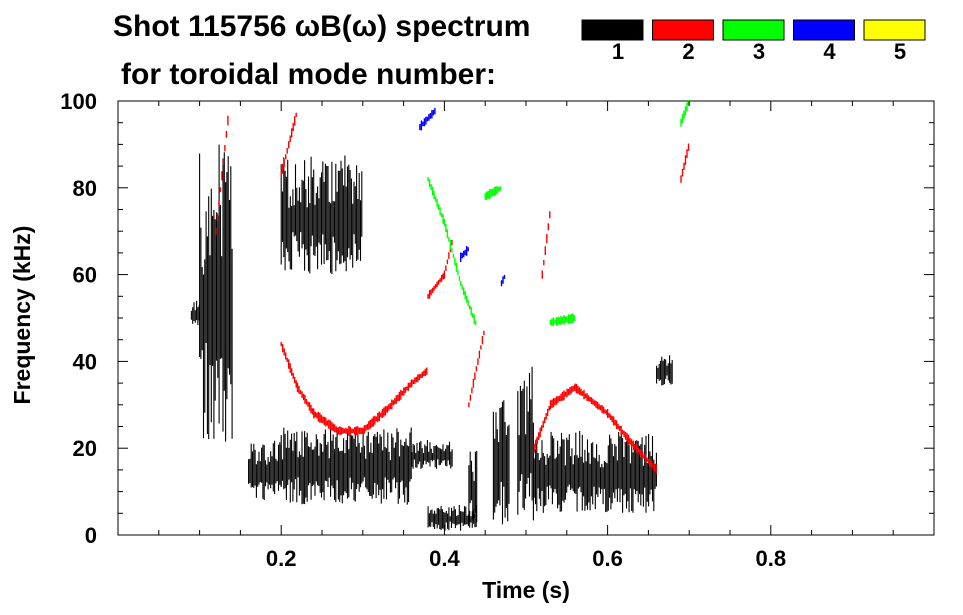  I want to click on legend-label-2: 2, so click(688, 51).